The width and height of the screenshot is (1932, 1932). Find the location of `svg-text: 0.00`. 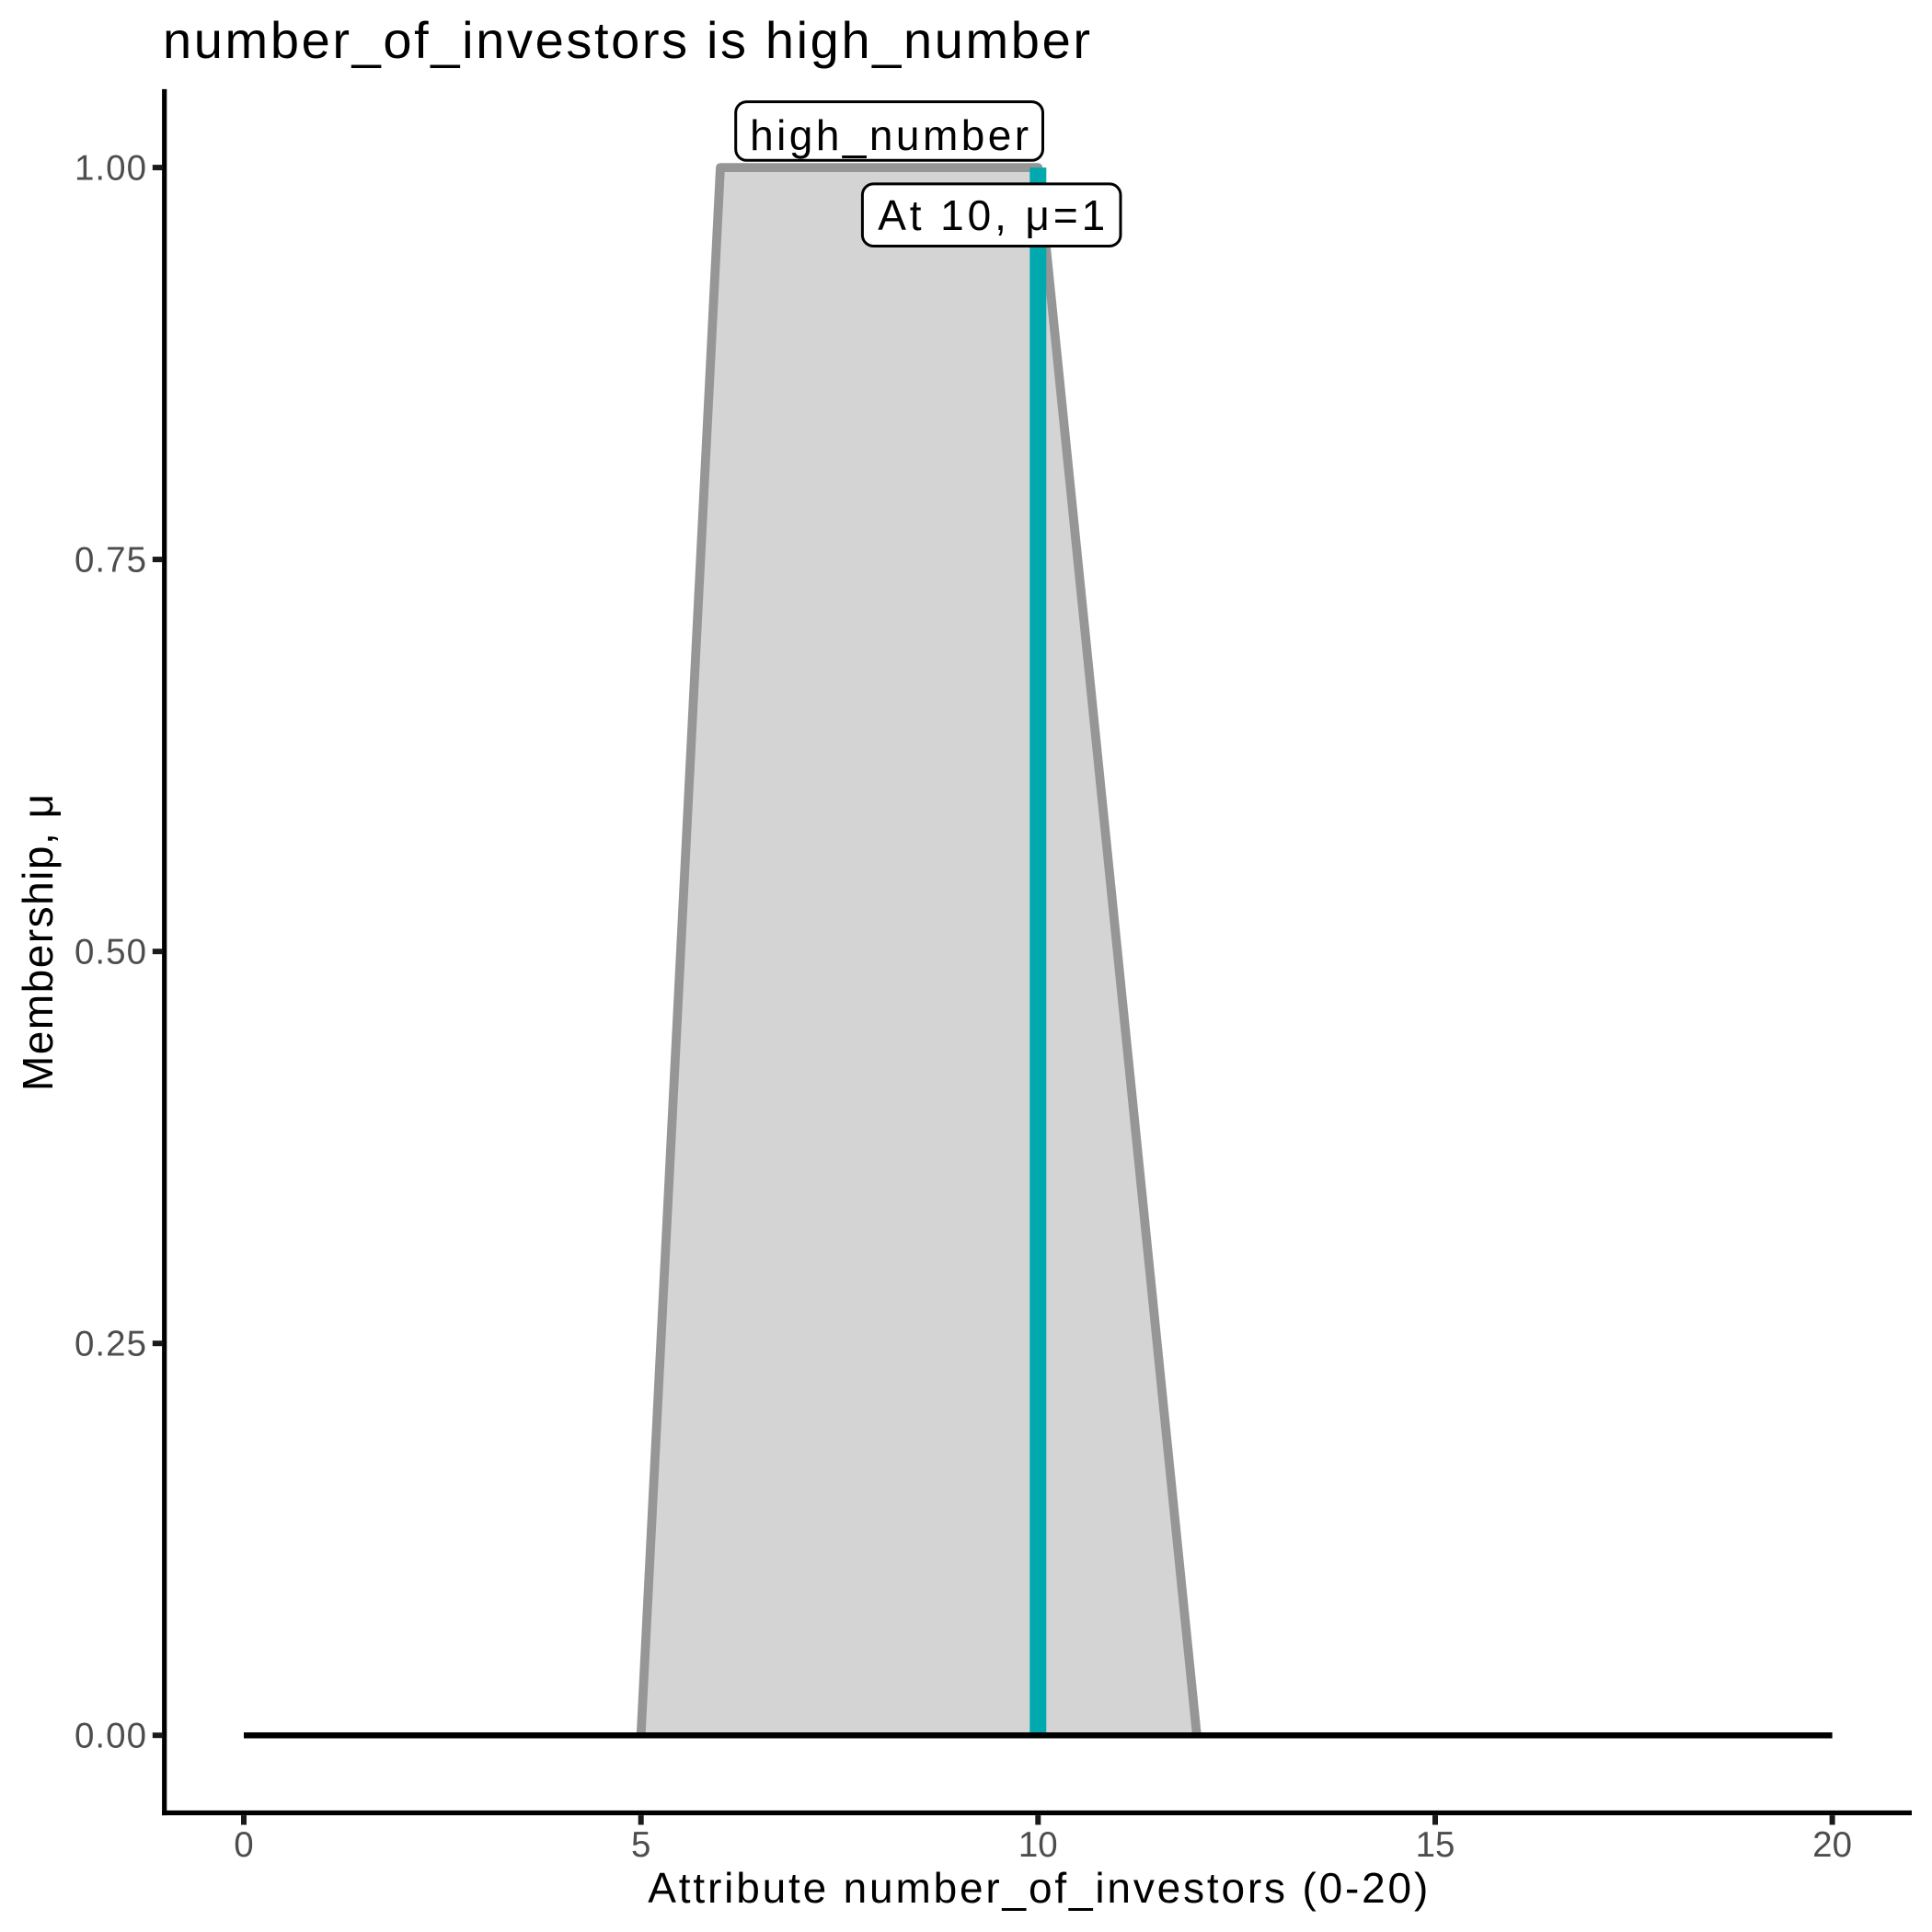

svg-text: 0.00 is located at coordinates (110, 1736).